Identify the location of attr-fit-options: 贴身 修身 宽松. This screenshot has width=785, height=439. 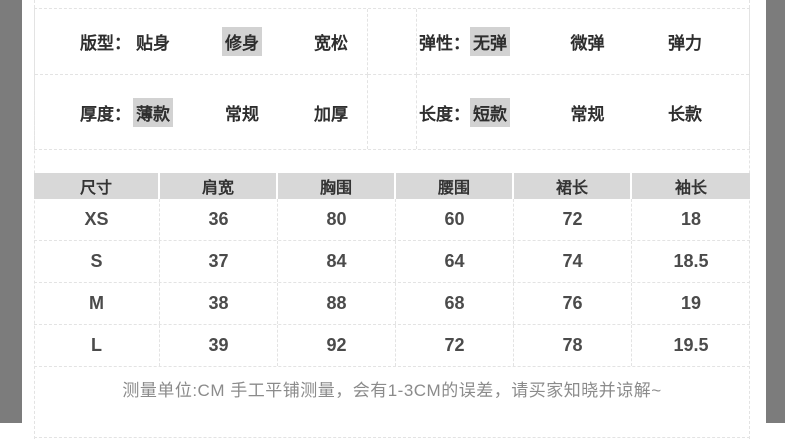
(242, 41).